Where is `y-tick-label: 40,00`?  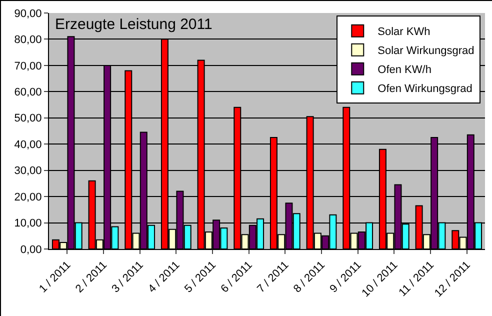
y-tick-label: 40,00 is located at coordinates (28, 144).